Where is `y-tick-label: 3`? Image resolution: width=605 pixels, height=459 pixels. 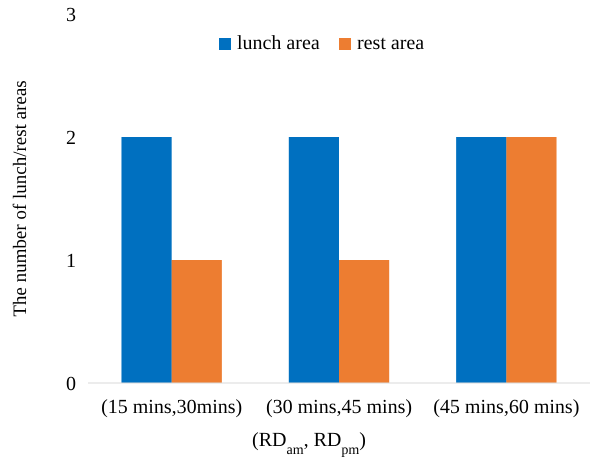 y-tick-label: 3 is located at coordinates (71, 15).